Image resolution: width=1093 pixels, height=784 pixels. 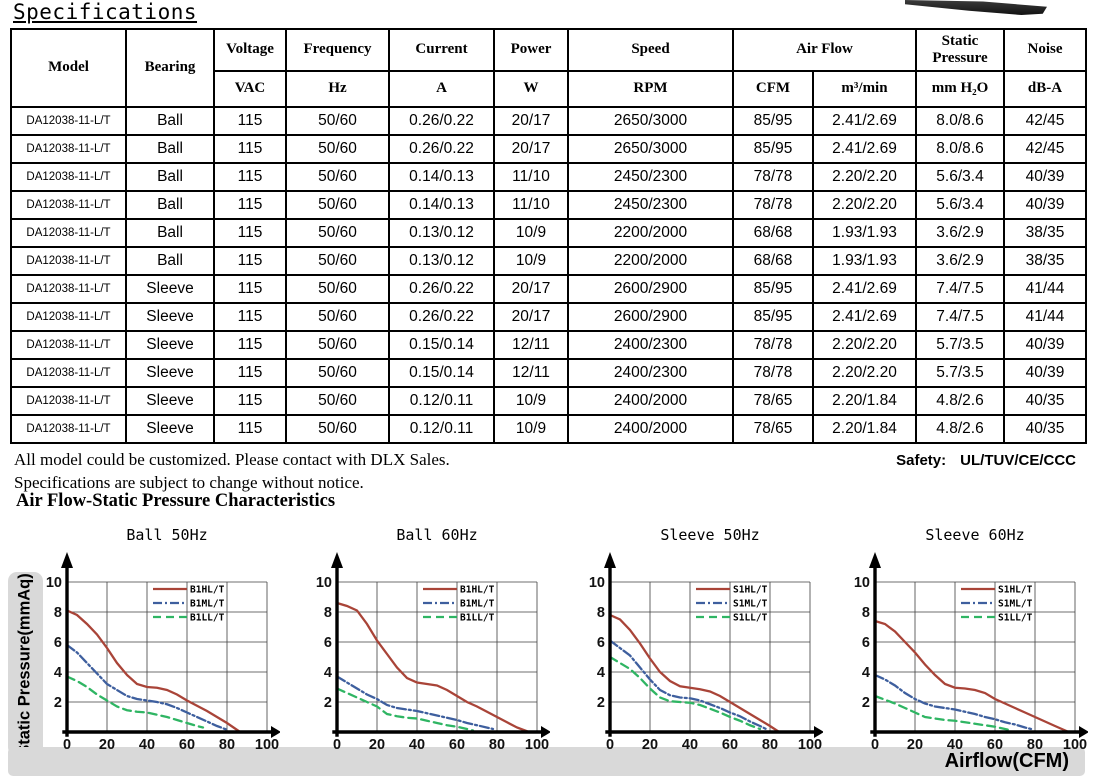 What do you see at coordinates (1045, 50) in the screenshot?
I see `col-header-noise: Noise` at bounding box center [1045, 50].